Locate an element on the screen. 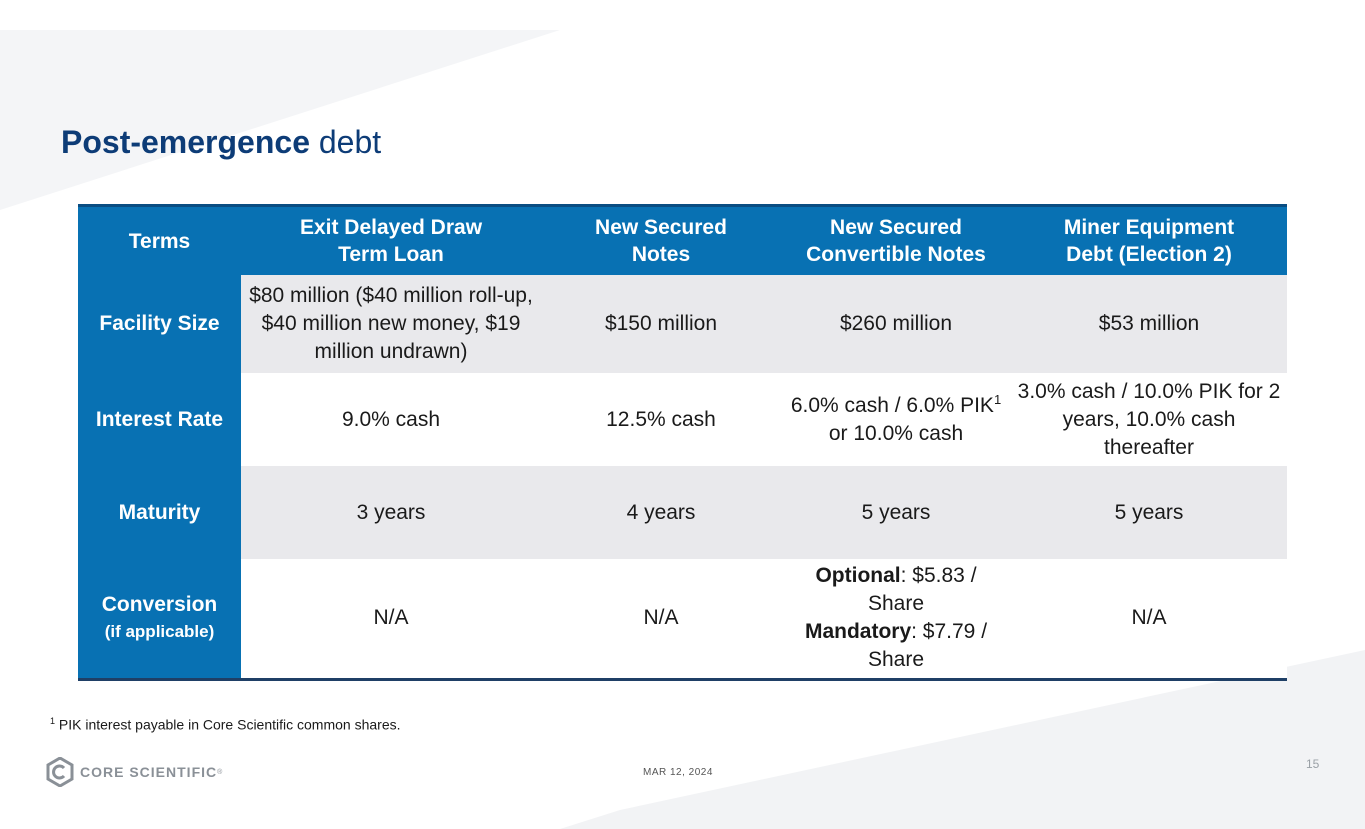 This screenshot has height=829, width=1365. table-cell: 6.0% cash / 6.0% PIK1 or 10.0% cash is located at coordinates (896, 419).